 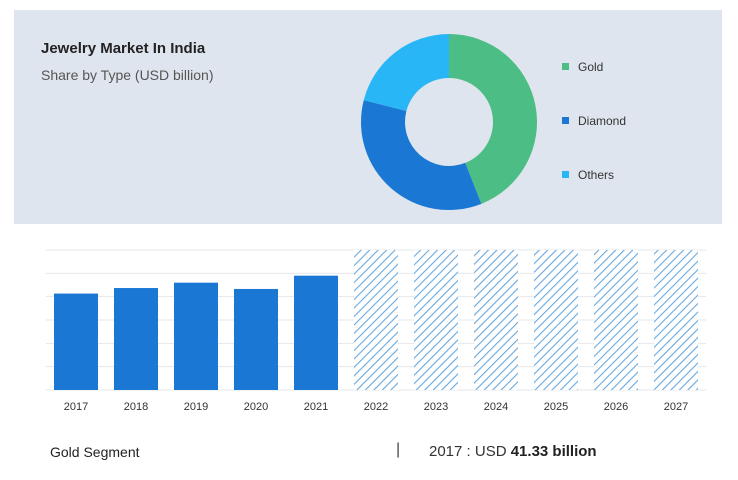 What do you see at coordinates (368, 449) in the screenshot?
I see `footer: Gold Segment | 2017 : USD 41.33 billion` at bounding box center [368, 449].